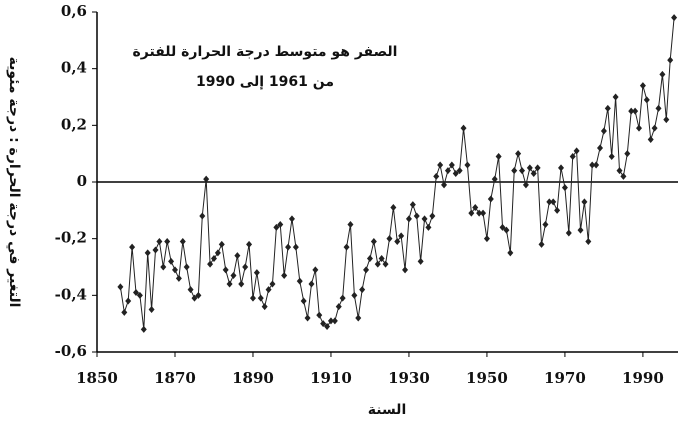 This screenshot has width=682, height=426. What do you see at coordinates (71, 351) in the screenshot?
I see `y-tick-label: -0,6` at bounding box center [71, 351].